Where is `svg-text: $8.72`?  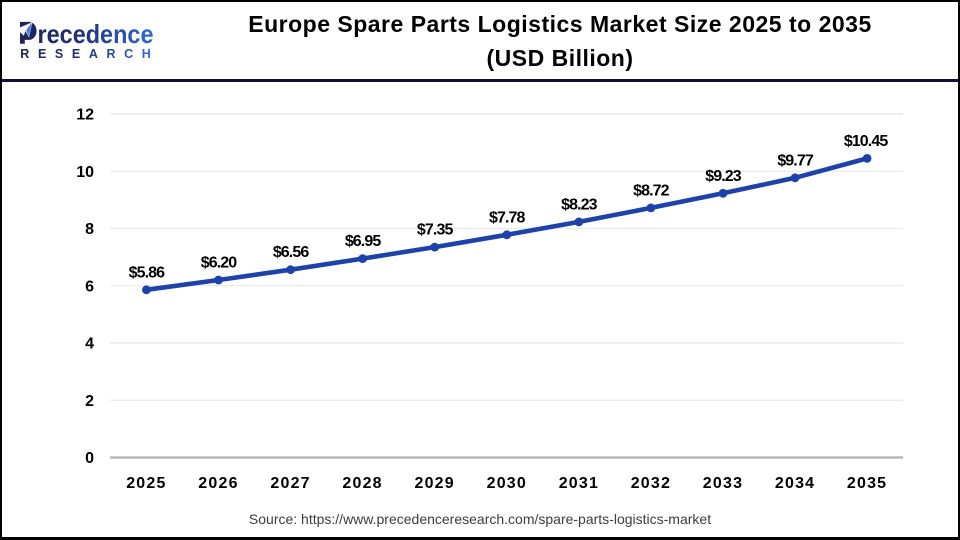
svg-text: $8.72 is located at coordinates (651, 190).